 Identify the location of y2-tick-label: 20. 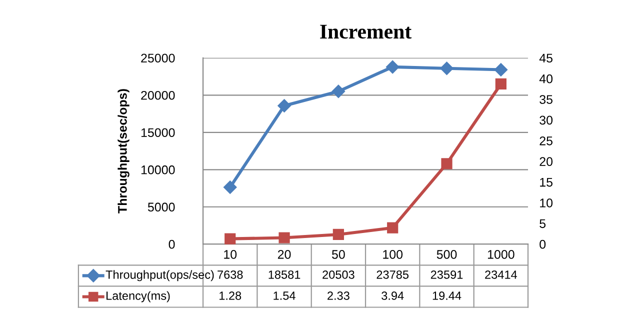
(546, 161).